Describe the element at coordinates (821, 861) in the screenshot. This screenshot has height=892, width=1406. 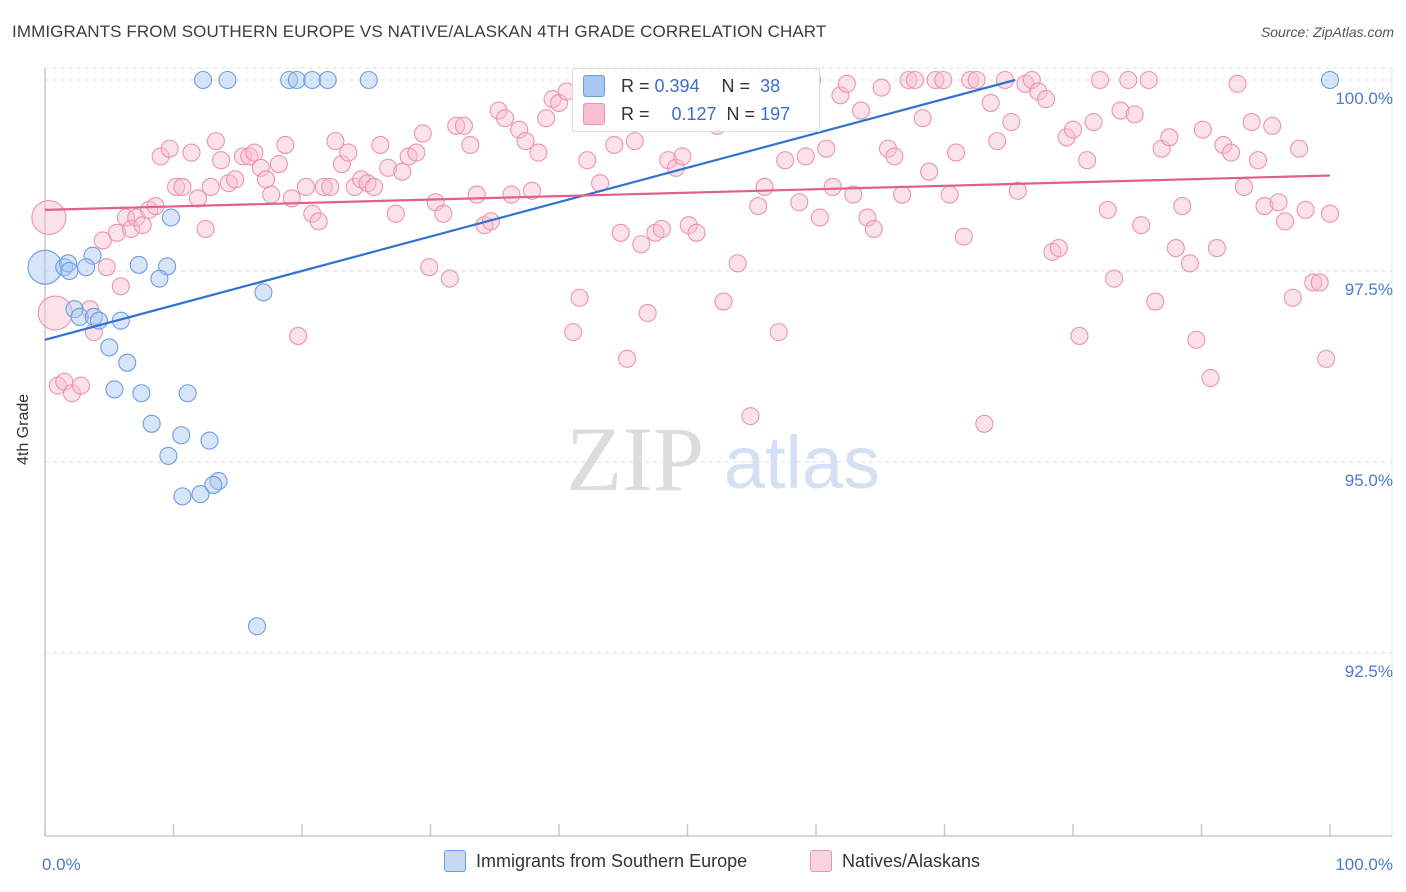
I see `legend-pink-swatch-icon` at that location.